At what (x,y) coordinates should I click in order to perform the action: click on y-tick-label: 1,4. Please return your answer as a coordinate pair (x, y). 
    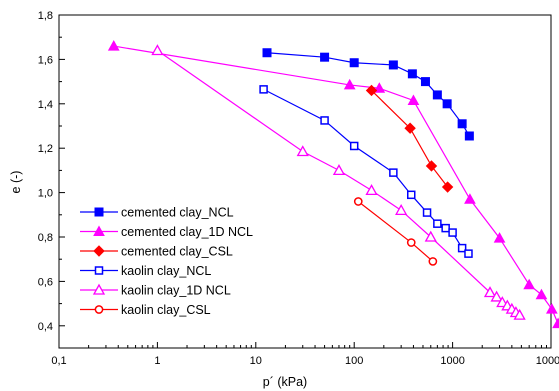
    Looking at the image, I should click on (45, 105).